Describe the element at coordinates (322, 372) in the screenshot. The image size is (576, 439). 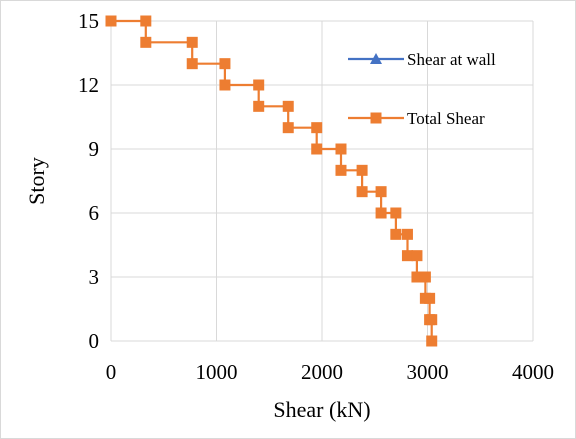
I see `x-tick-label: 2000` at that location.